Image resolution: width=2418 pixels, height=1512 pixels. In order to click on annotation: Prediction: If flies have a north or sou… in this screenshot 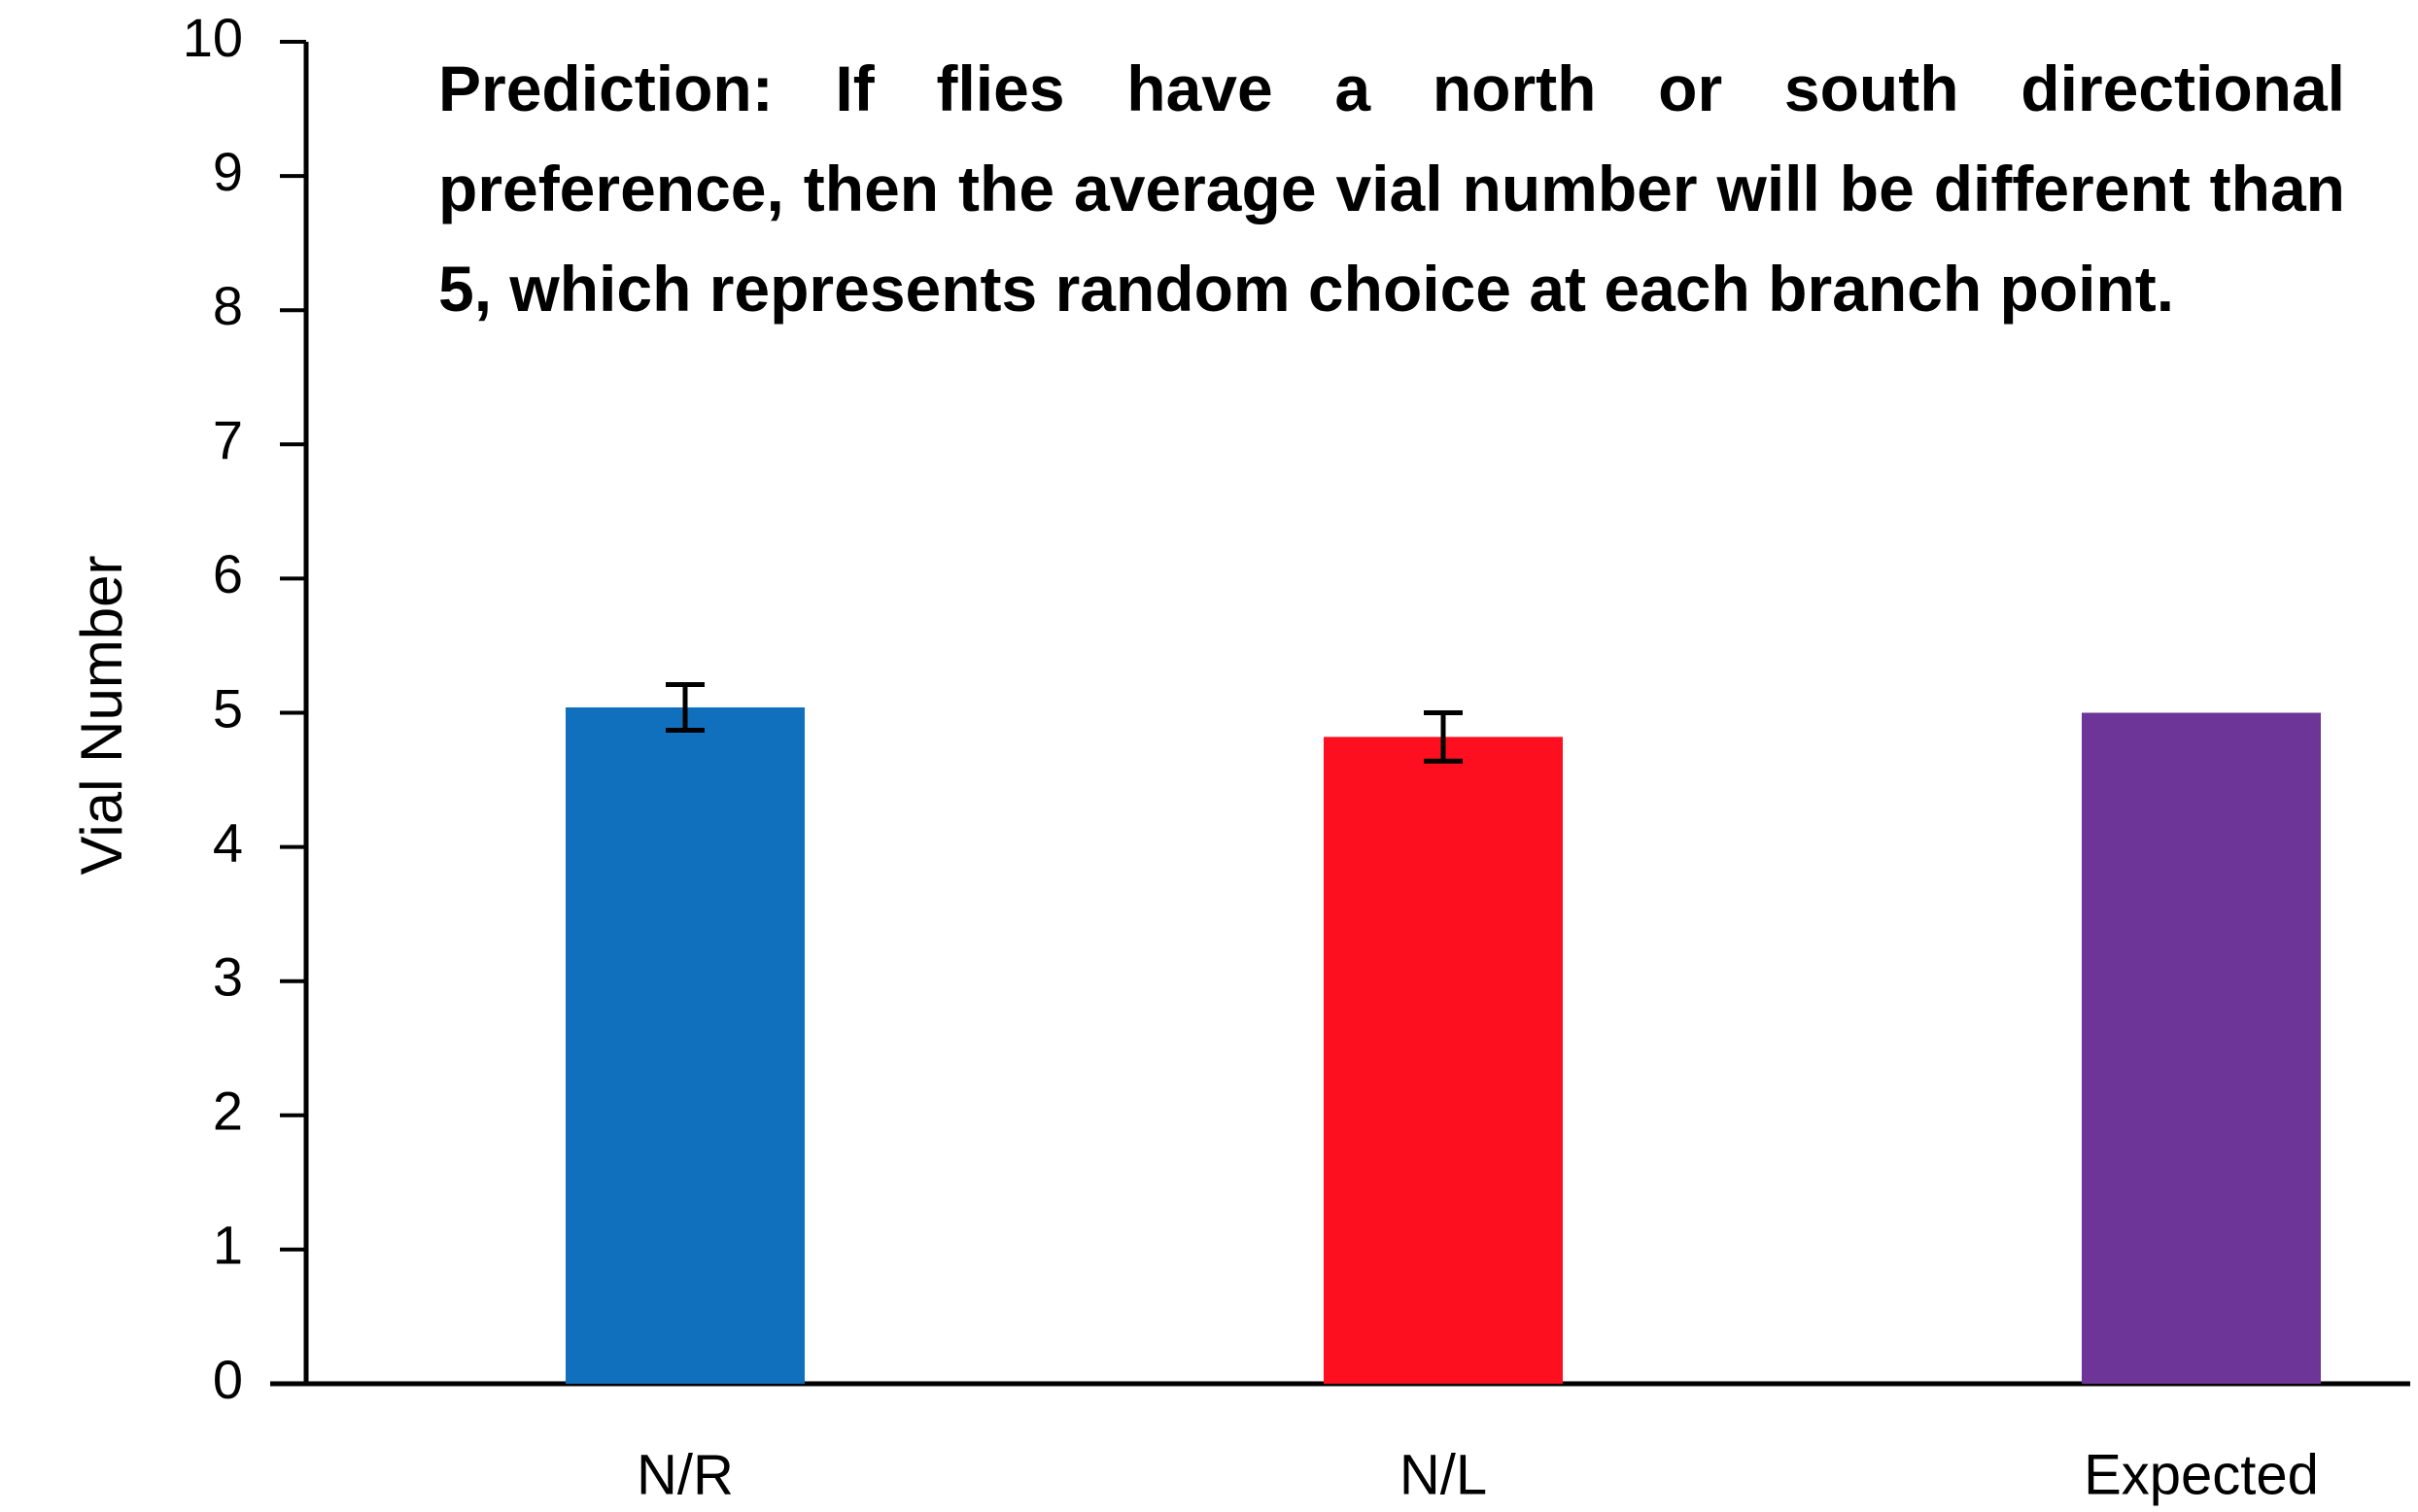, I will do `click(1391, 188)`.